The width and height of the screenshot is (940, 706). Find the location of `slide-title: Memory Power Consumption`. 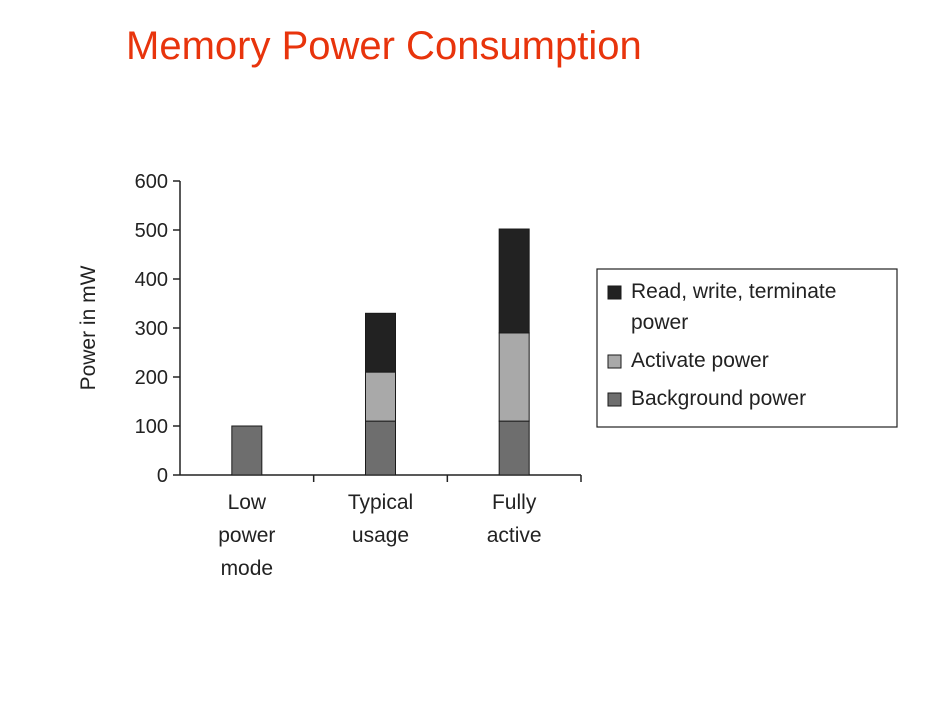

slide-title: Memory Power Consumption is located at coordinates (384, 46).